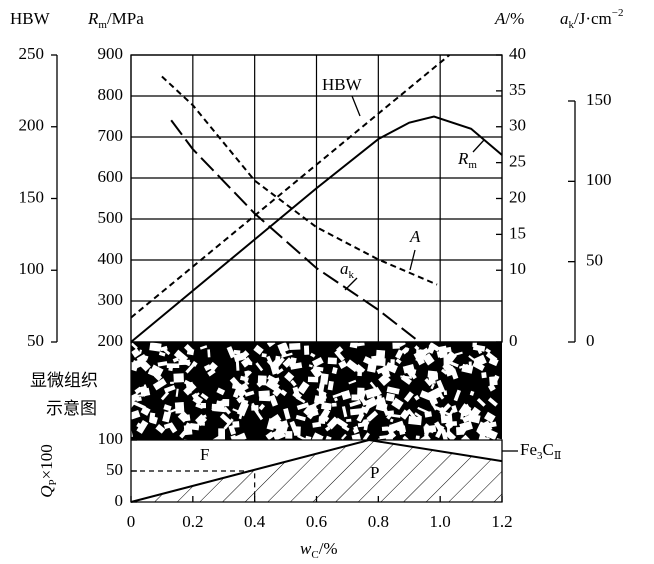 Image resolution: width=654 pixels, height=564 pixels. I want to click on hbw-header: HBW, so click(30, 18).